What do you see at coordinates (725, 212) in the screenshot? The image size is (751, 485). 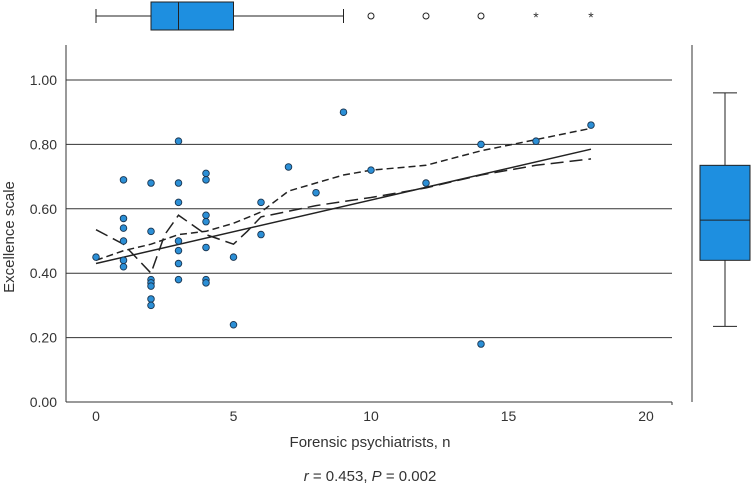 I see `y-box-iqr` at bounding box center [725, 212].